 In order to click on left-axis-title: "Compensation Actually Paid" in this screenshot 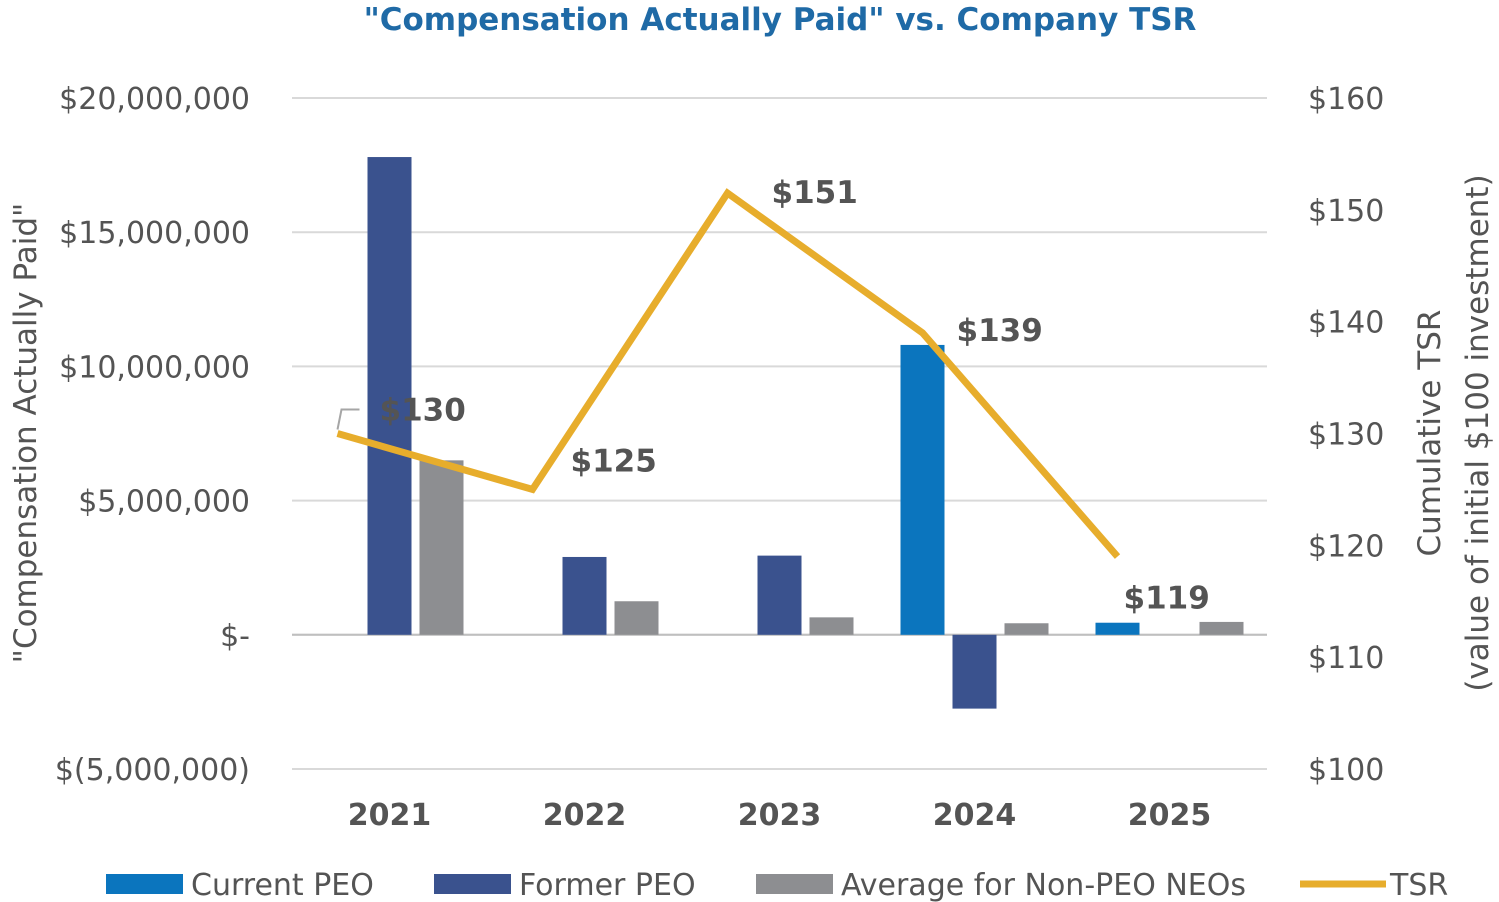, I will do `click(26, 433)`.